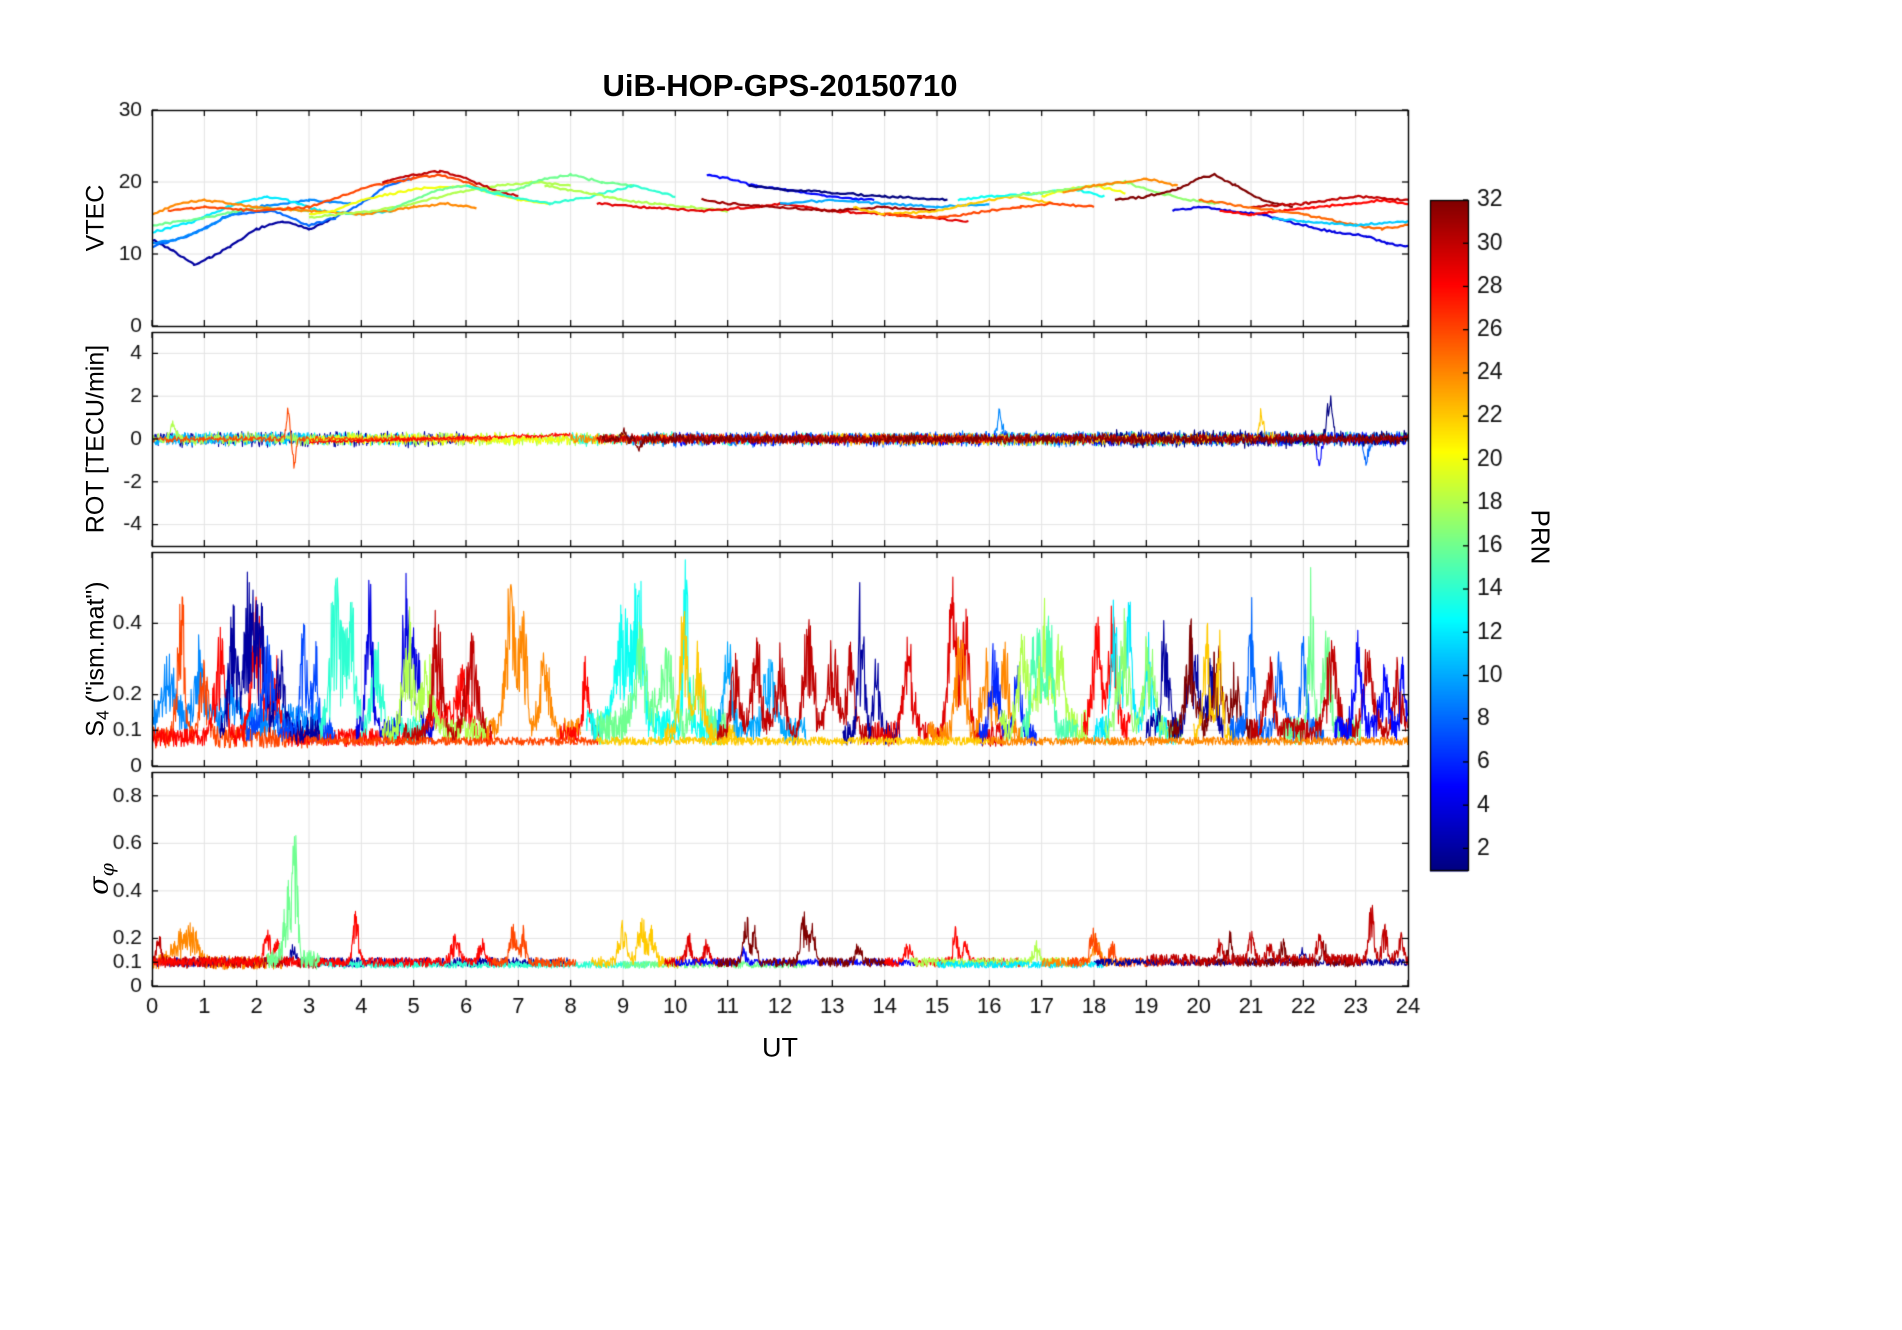 This screenshot has width=1902, height=1330. I want to click on s4-axis-label: S4 ("ism.mat"), so click(97, 659).